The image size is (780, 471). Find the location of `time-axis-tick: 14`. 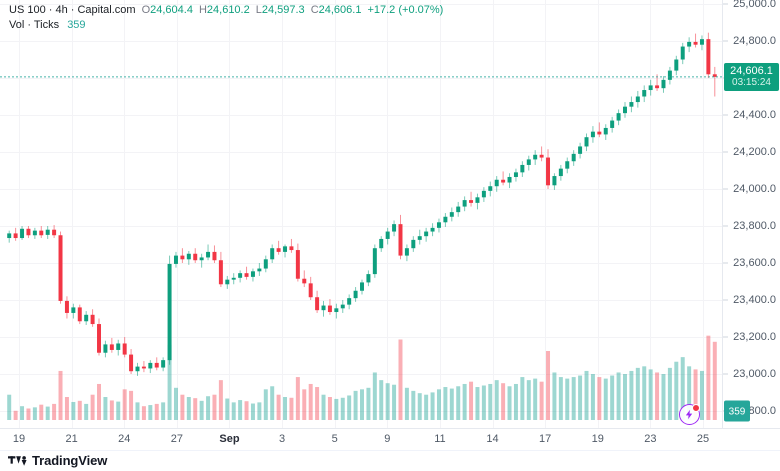

time-axis-tick: 14 is located at coordinates (492, 439).